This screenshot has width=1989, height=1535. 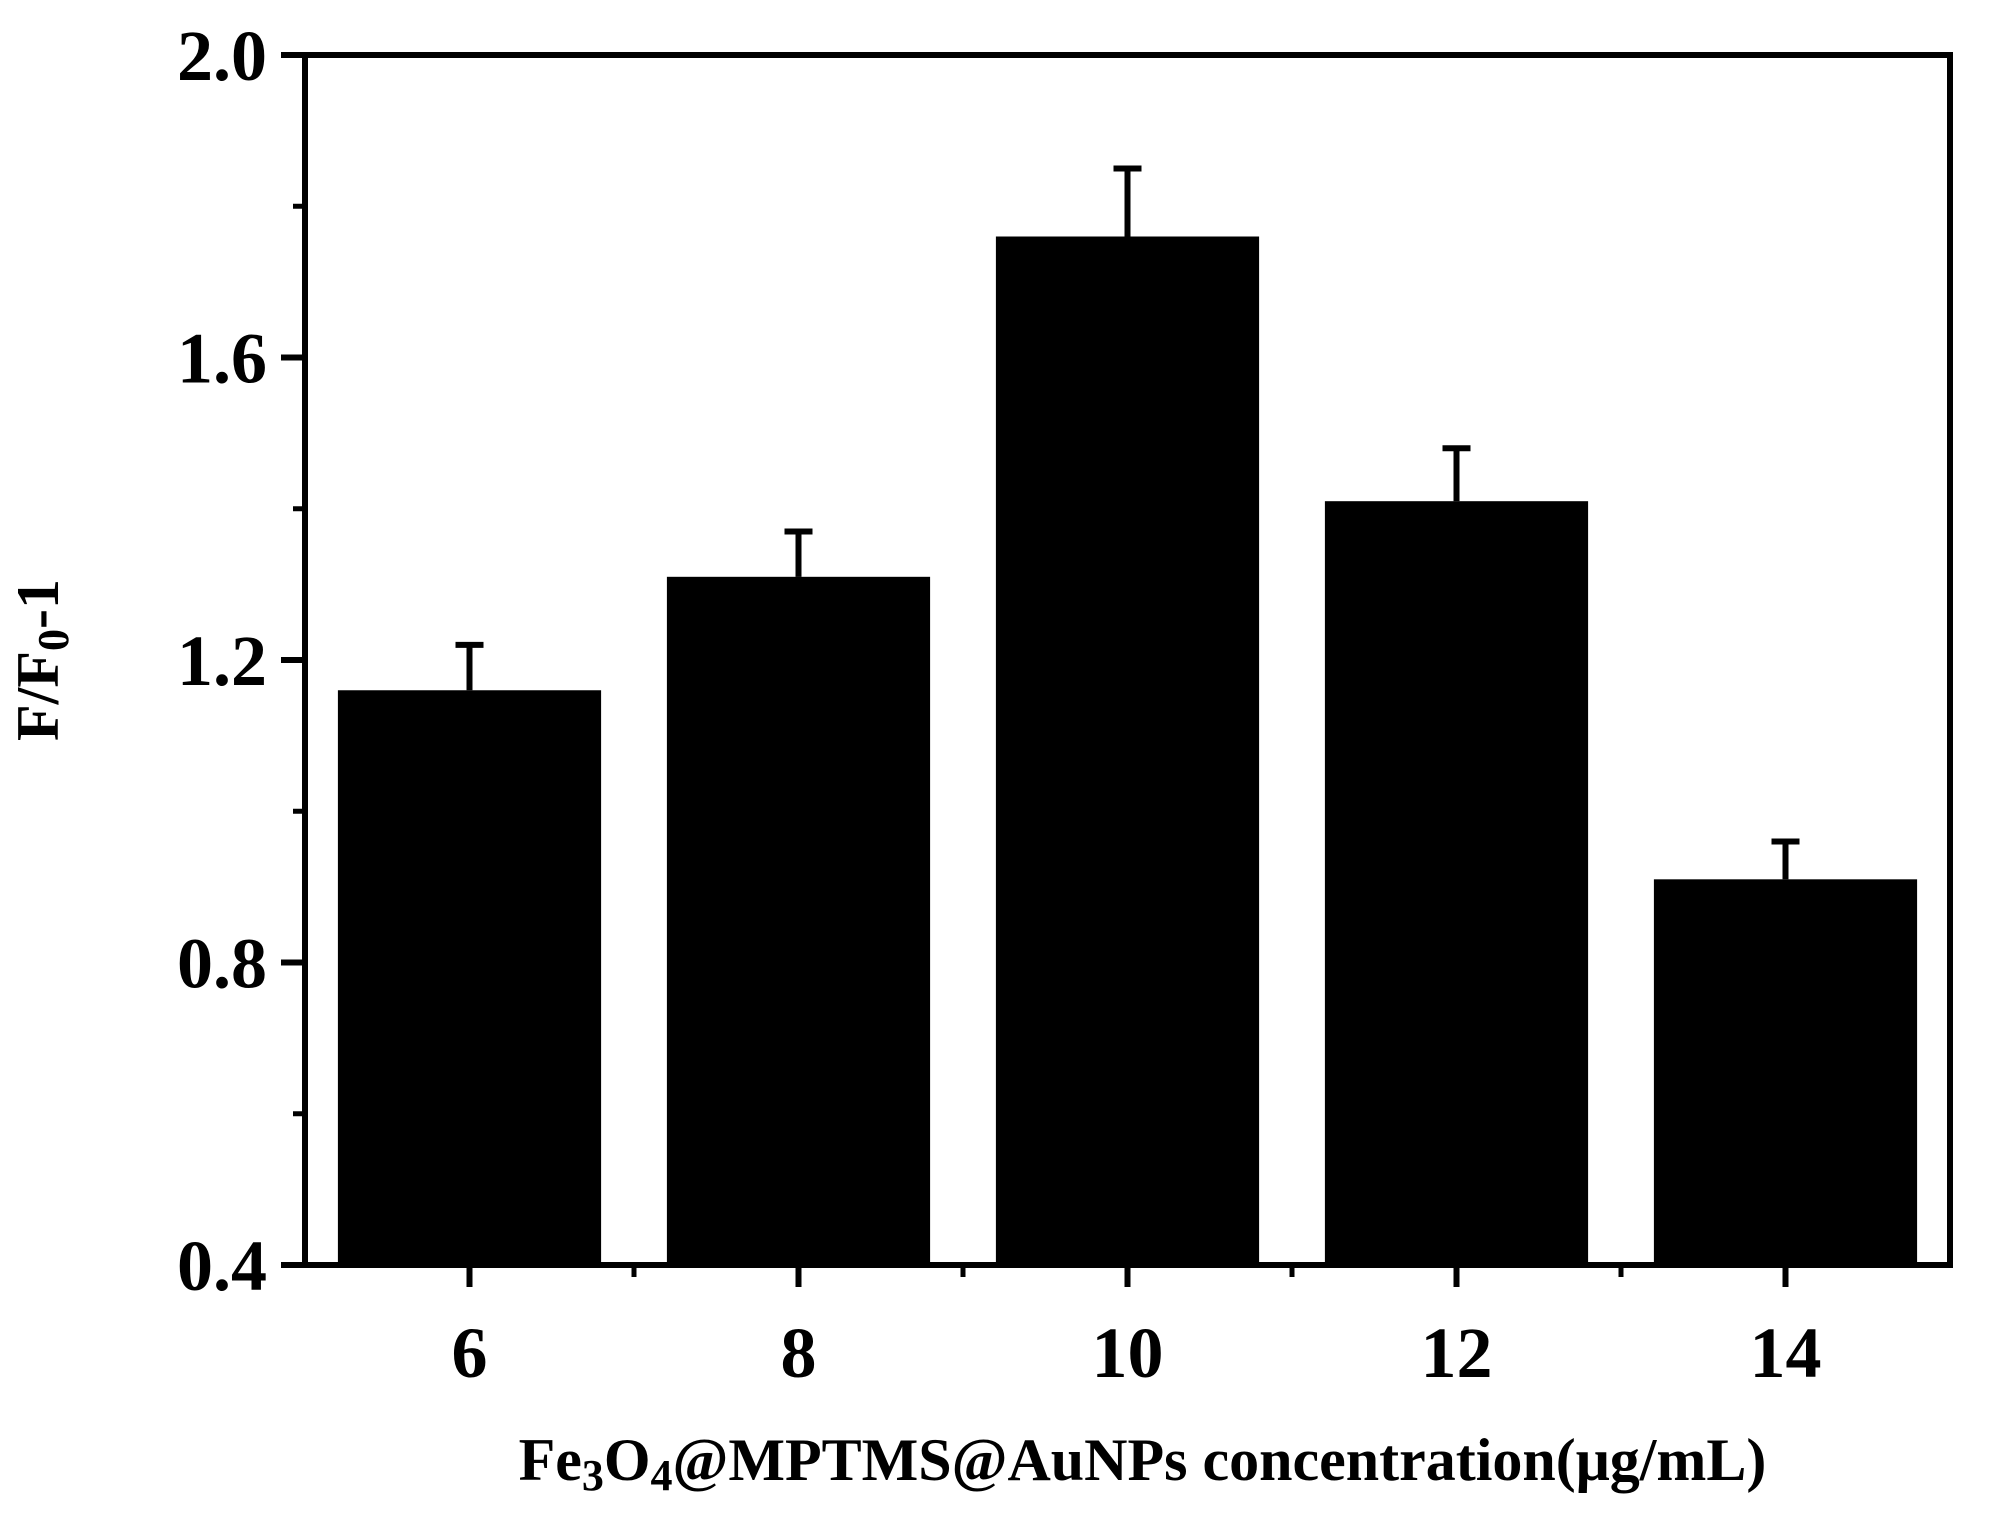 I want to click on y-tick-label: 0.8, so click(x=222, y=964).